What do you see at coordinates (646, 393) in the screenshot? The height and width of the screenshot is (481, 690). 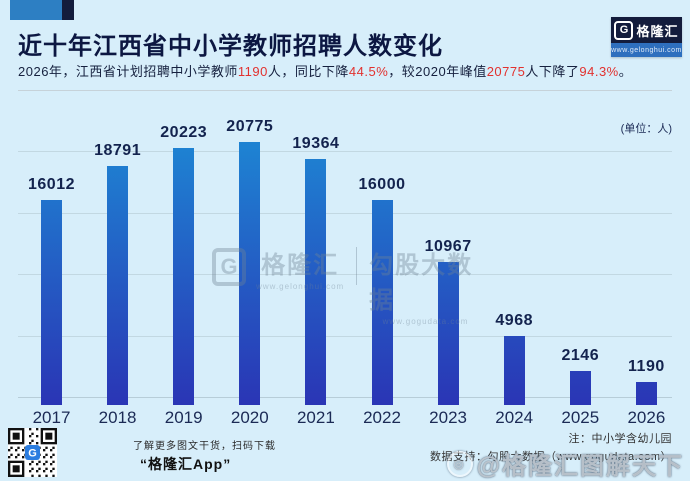 I see `bar-2026` at bounding box center [646, 393].